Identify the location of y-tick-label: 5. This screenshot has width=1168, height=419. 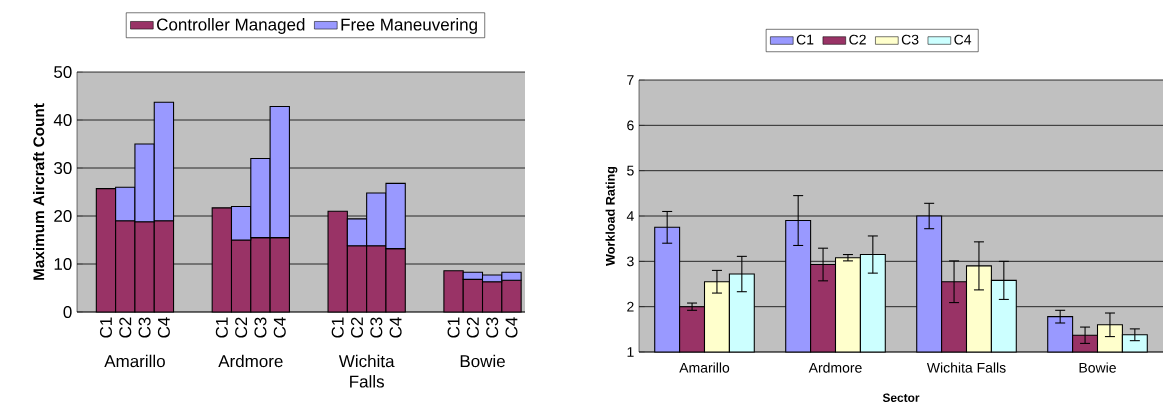
(630, 170).